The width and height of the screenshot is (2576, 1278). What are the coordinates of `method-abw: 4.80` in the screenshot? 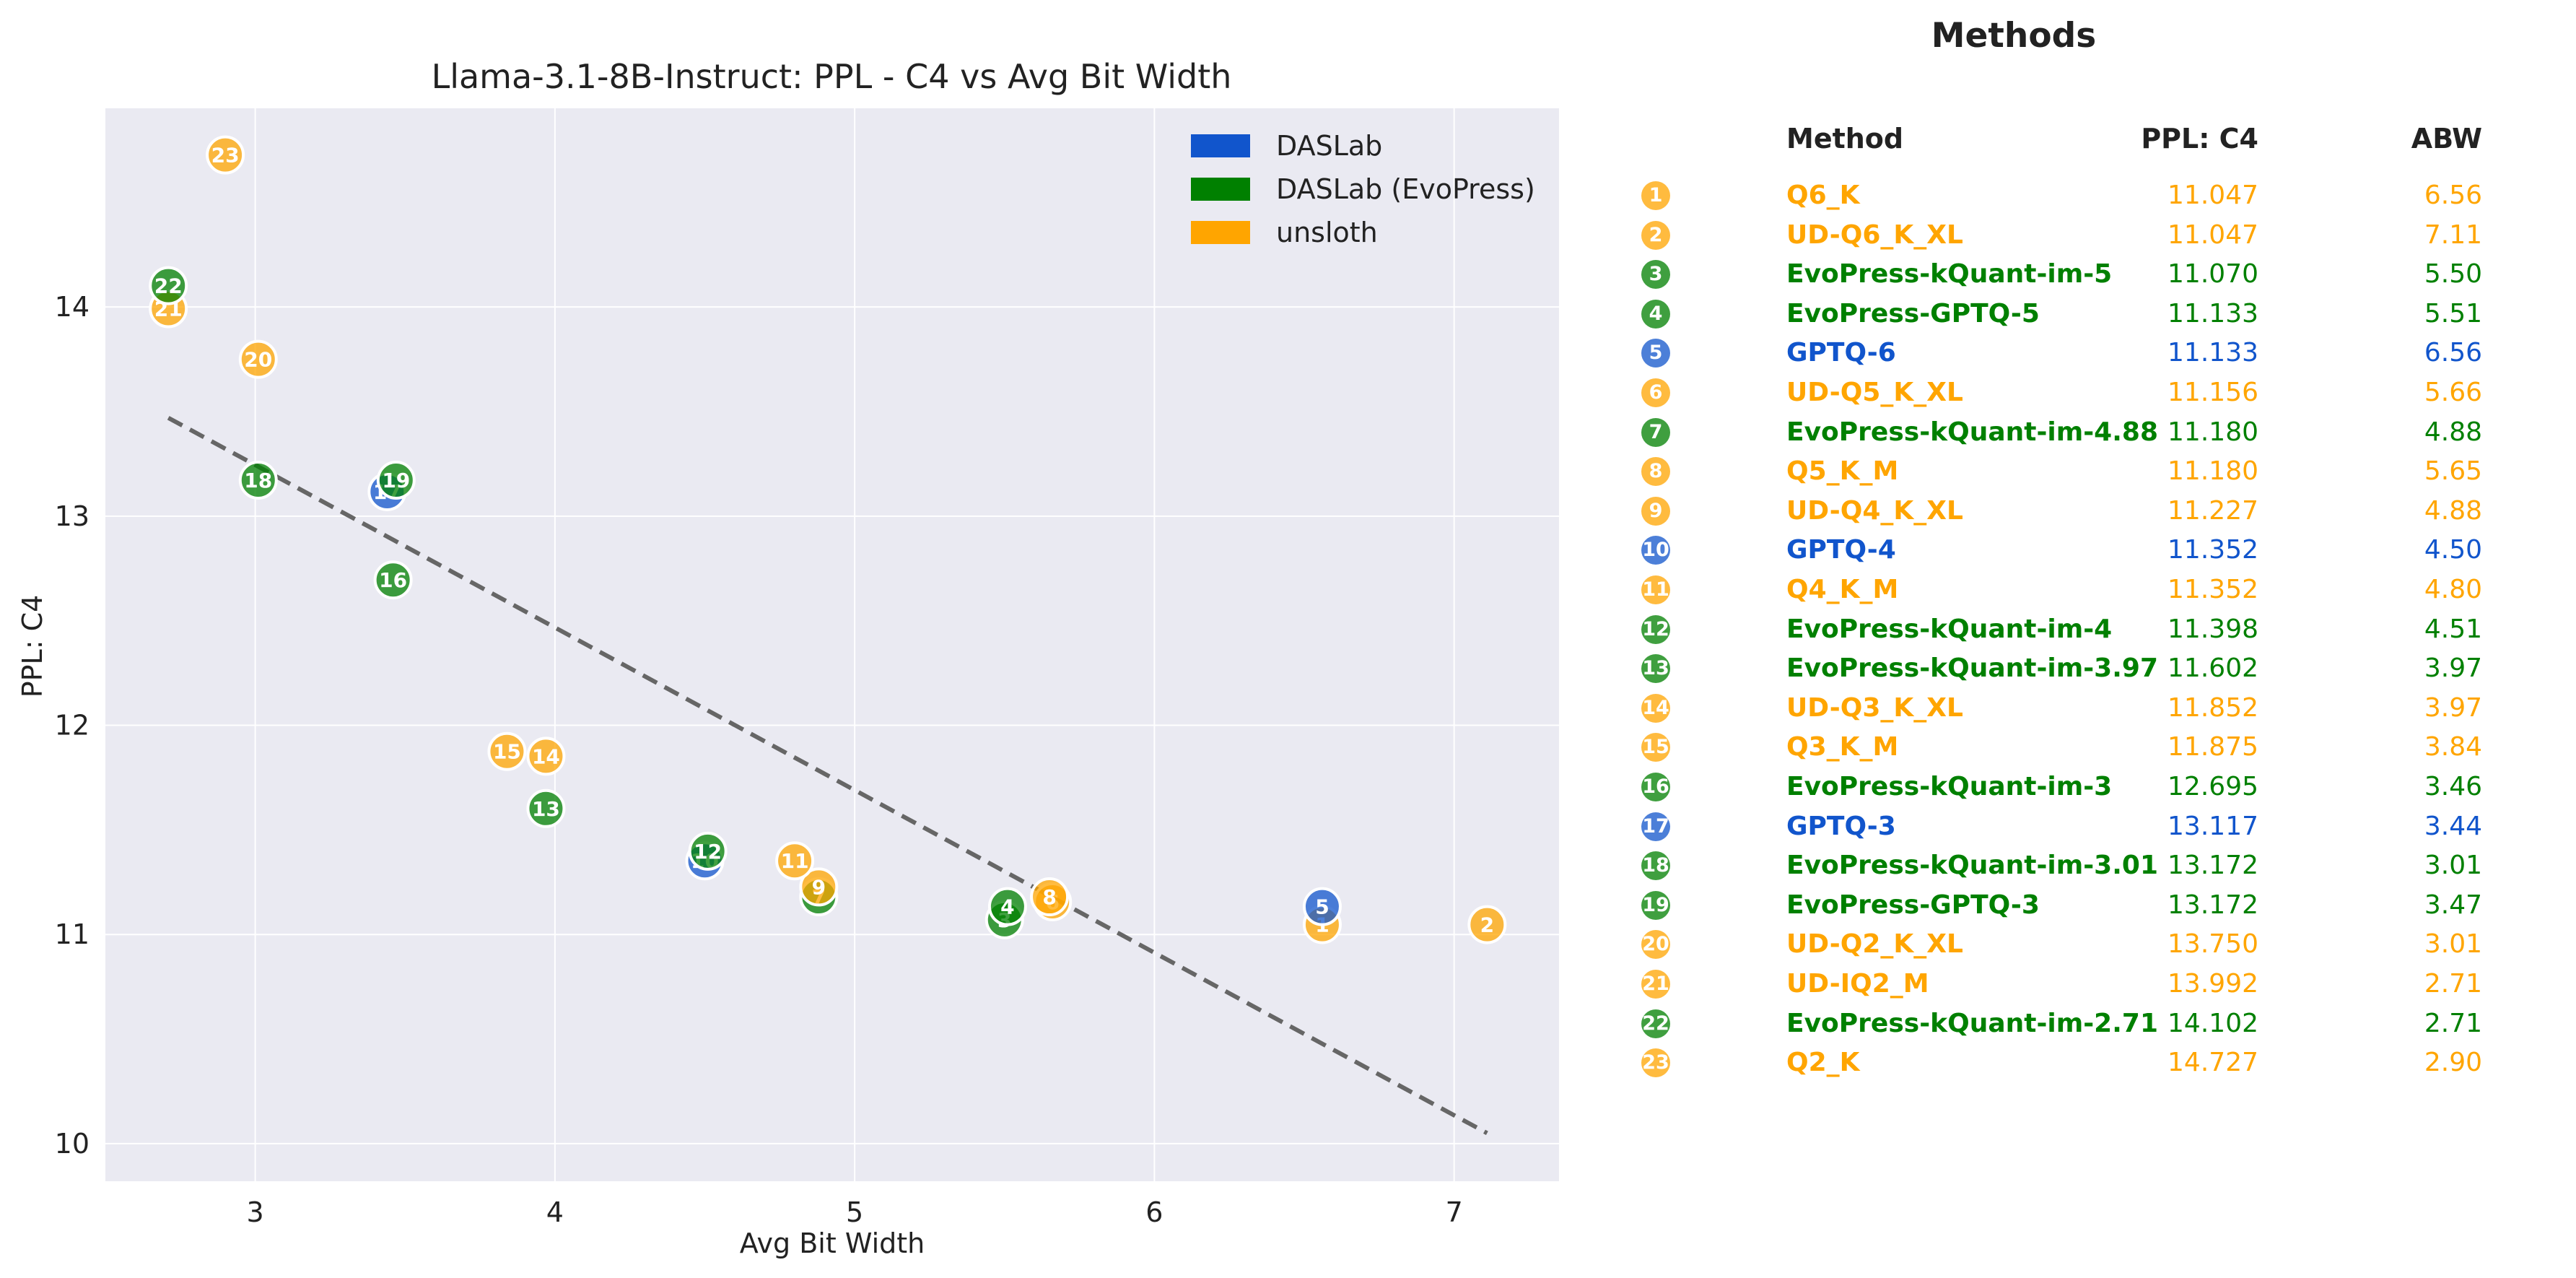 It's located at (2453, 590).